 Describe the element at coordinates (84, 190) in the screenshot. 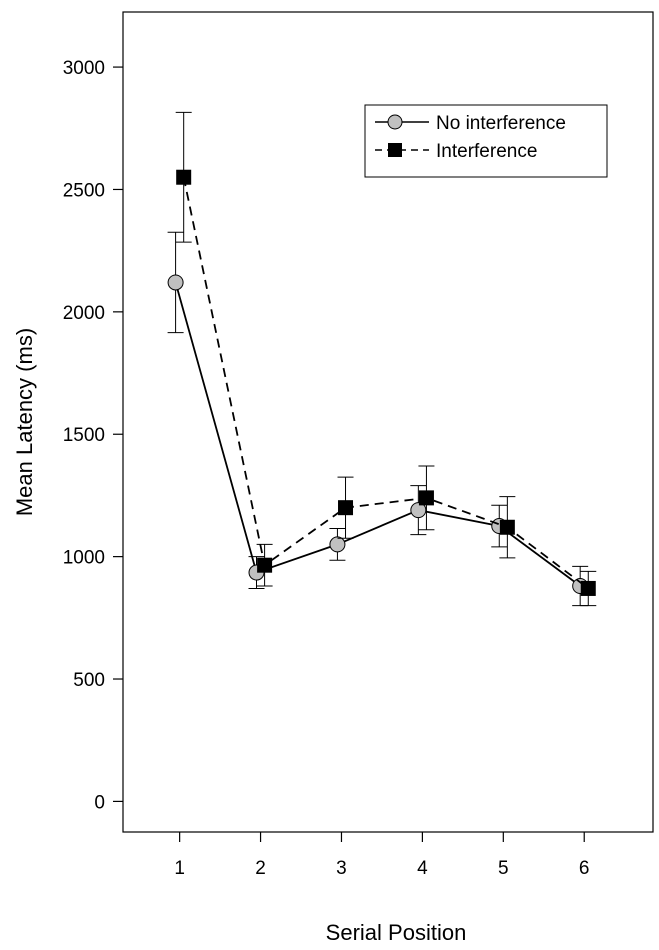

I see `y-tick-label: 2500` at that location.